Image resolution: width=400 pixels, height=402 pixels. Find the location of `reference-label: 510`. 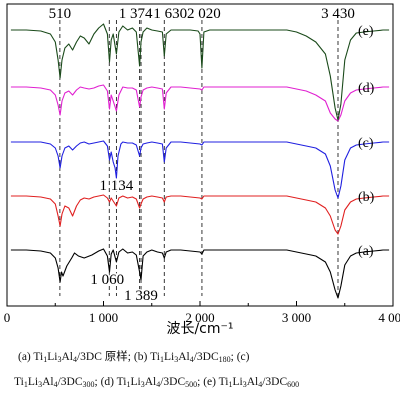

reference-label: 510 is located at coordinates (60, 14).